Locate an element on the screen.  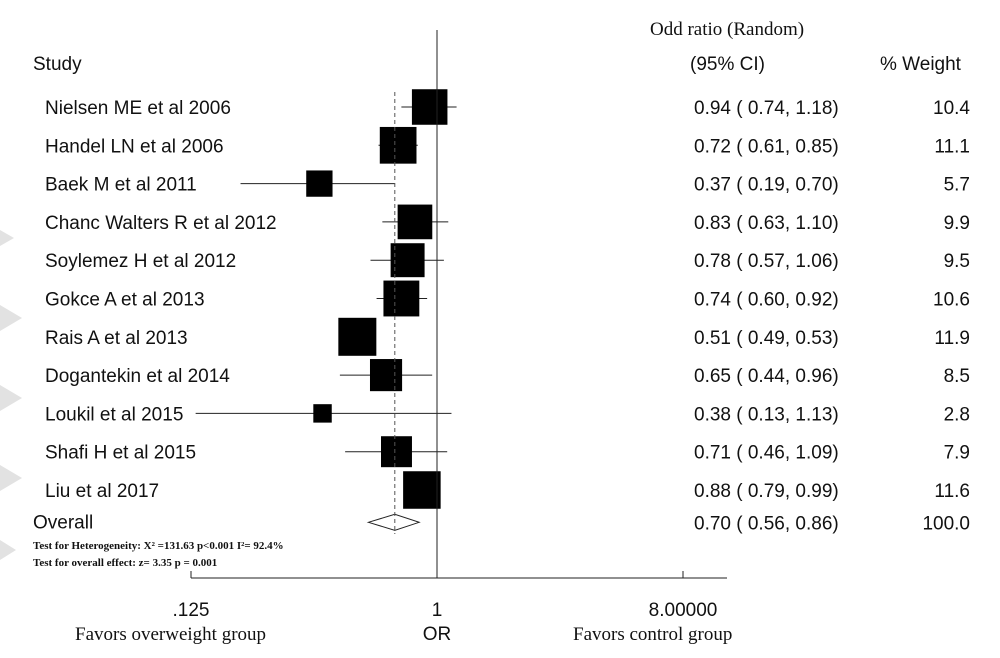
weight-text: 7.9 is located at coordinates (957, 453).